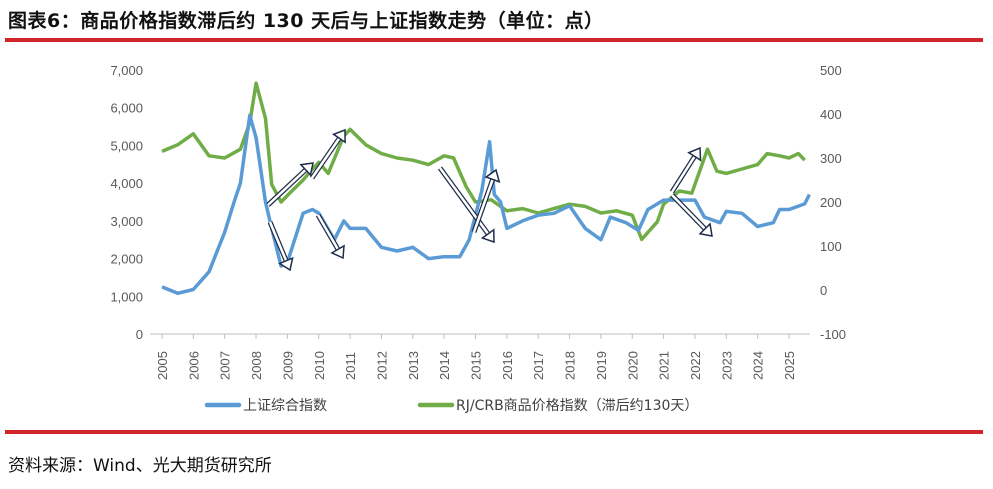  Describe the element at coordinates (285, 406) in the screenshot. I see `legend-label: 上证综合指数` at that location.